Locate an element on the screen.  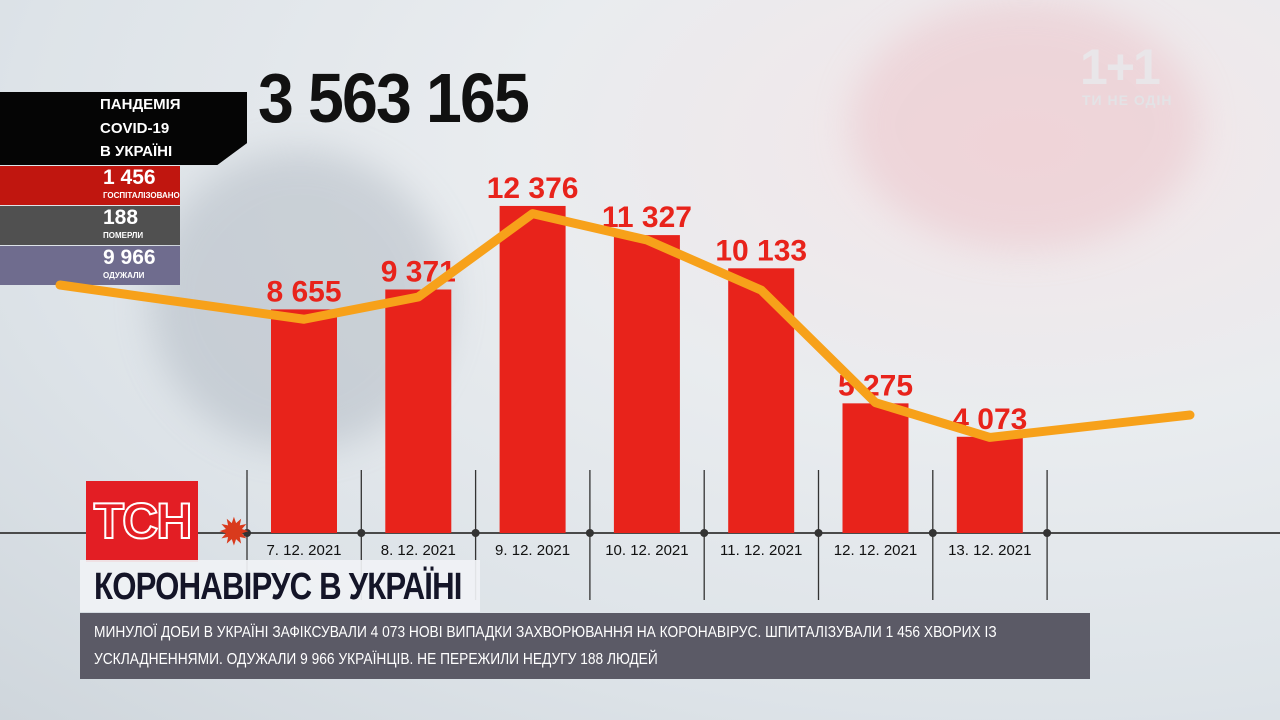
bar-value-label: 9 371 is located at coordinates (418, 271).